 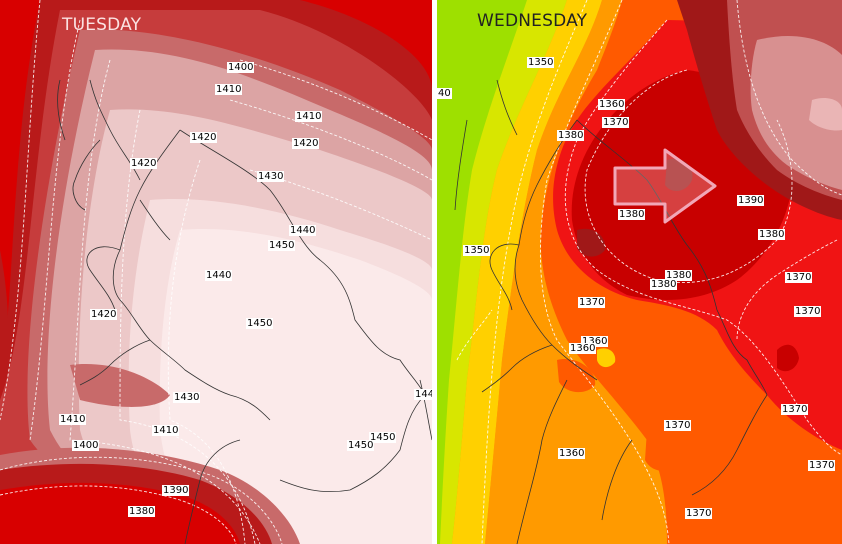 I want to click on panel-divider, so click(x=434, y=272).